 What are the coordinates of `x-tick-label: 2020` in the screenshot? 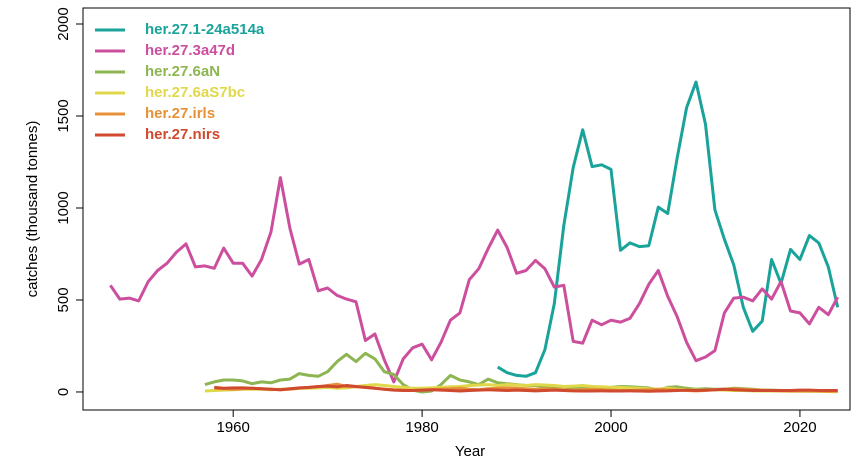 It's located at (799, 427).